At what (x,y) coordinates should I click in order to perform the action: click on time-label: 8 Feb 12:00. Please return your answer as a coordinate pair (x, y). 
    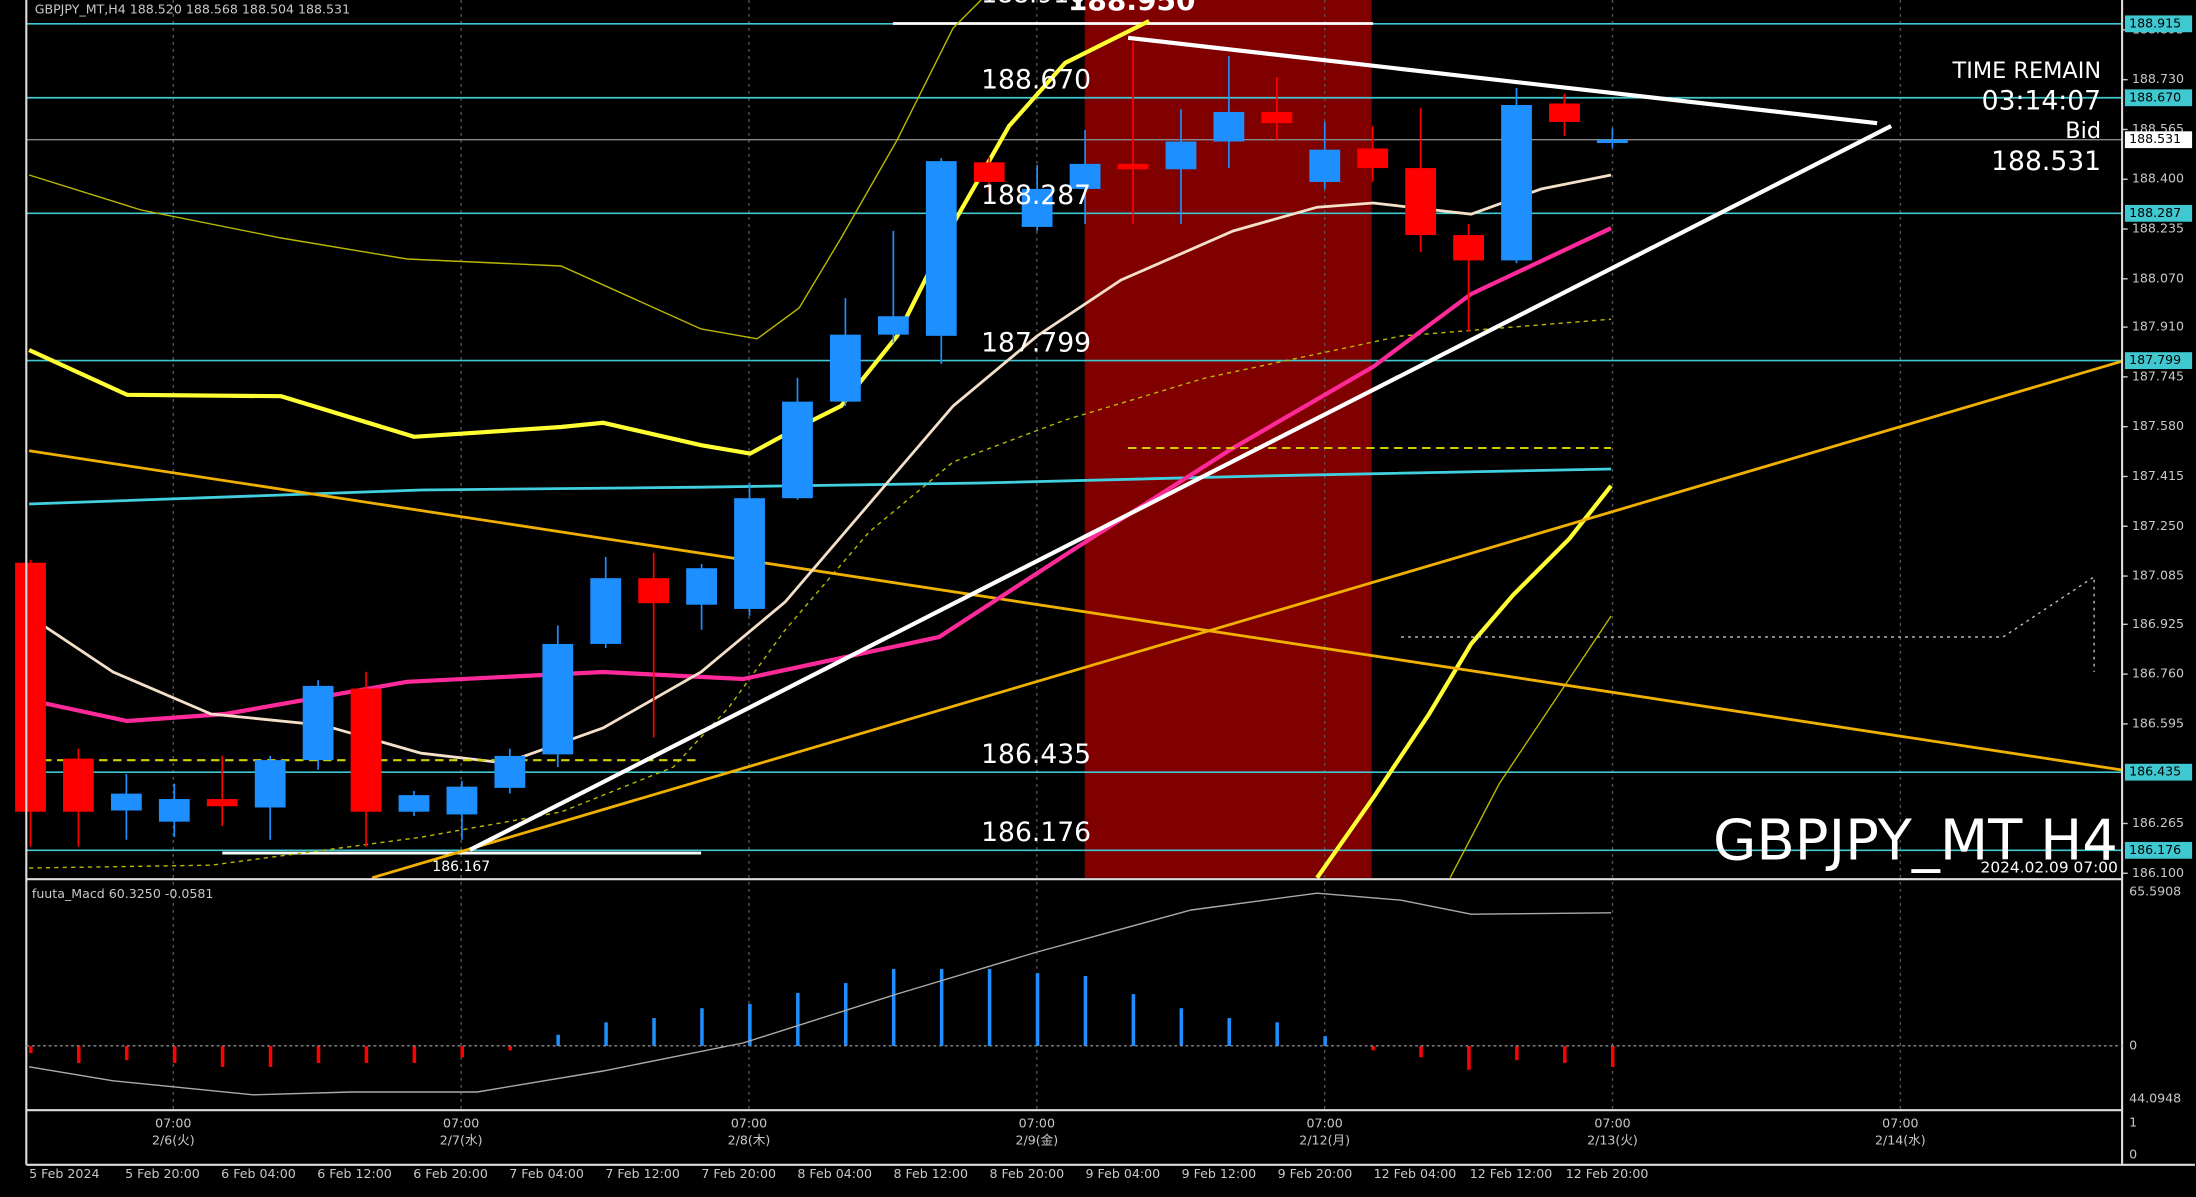
    Looking at the image, I should click on (930, 1173).